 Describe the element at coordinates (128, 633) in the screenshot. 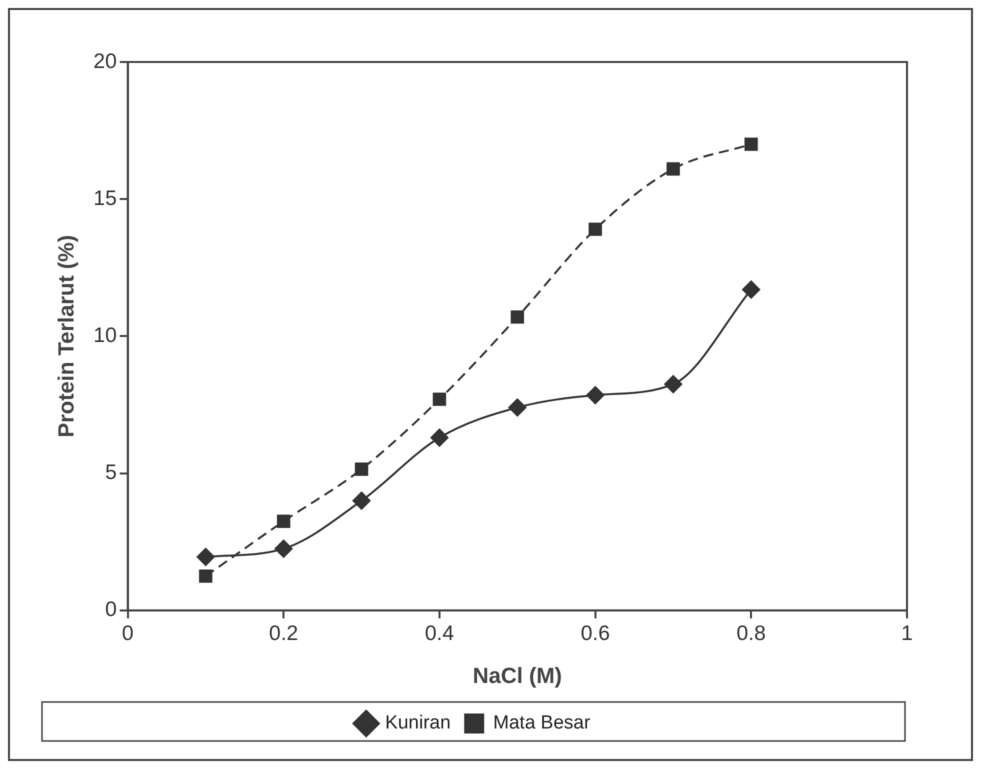

I see `x-tick-label: 0` at that location.